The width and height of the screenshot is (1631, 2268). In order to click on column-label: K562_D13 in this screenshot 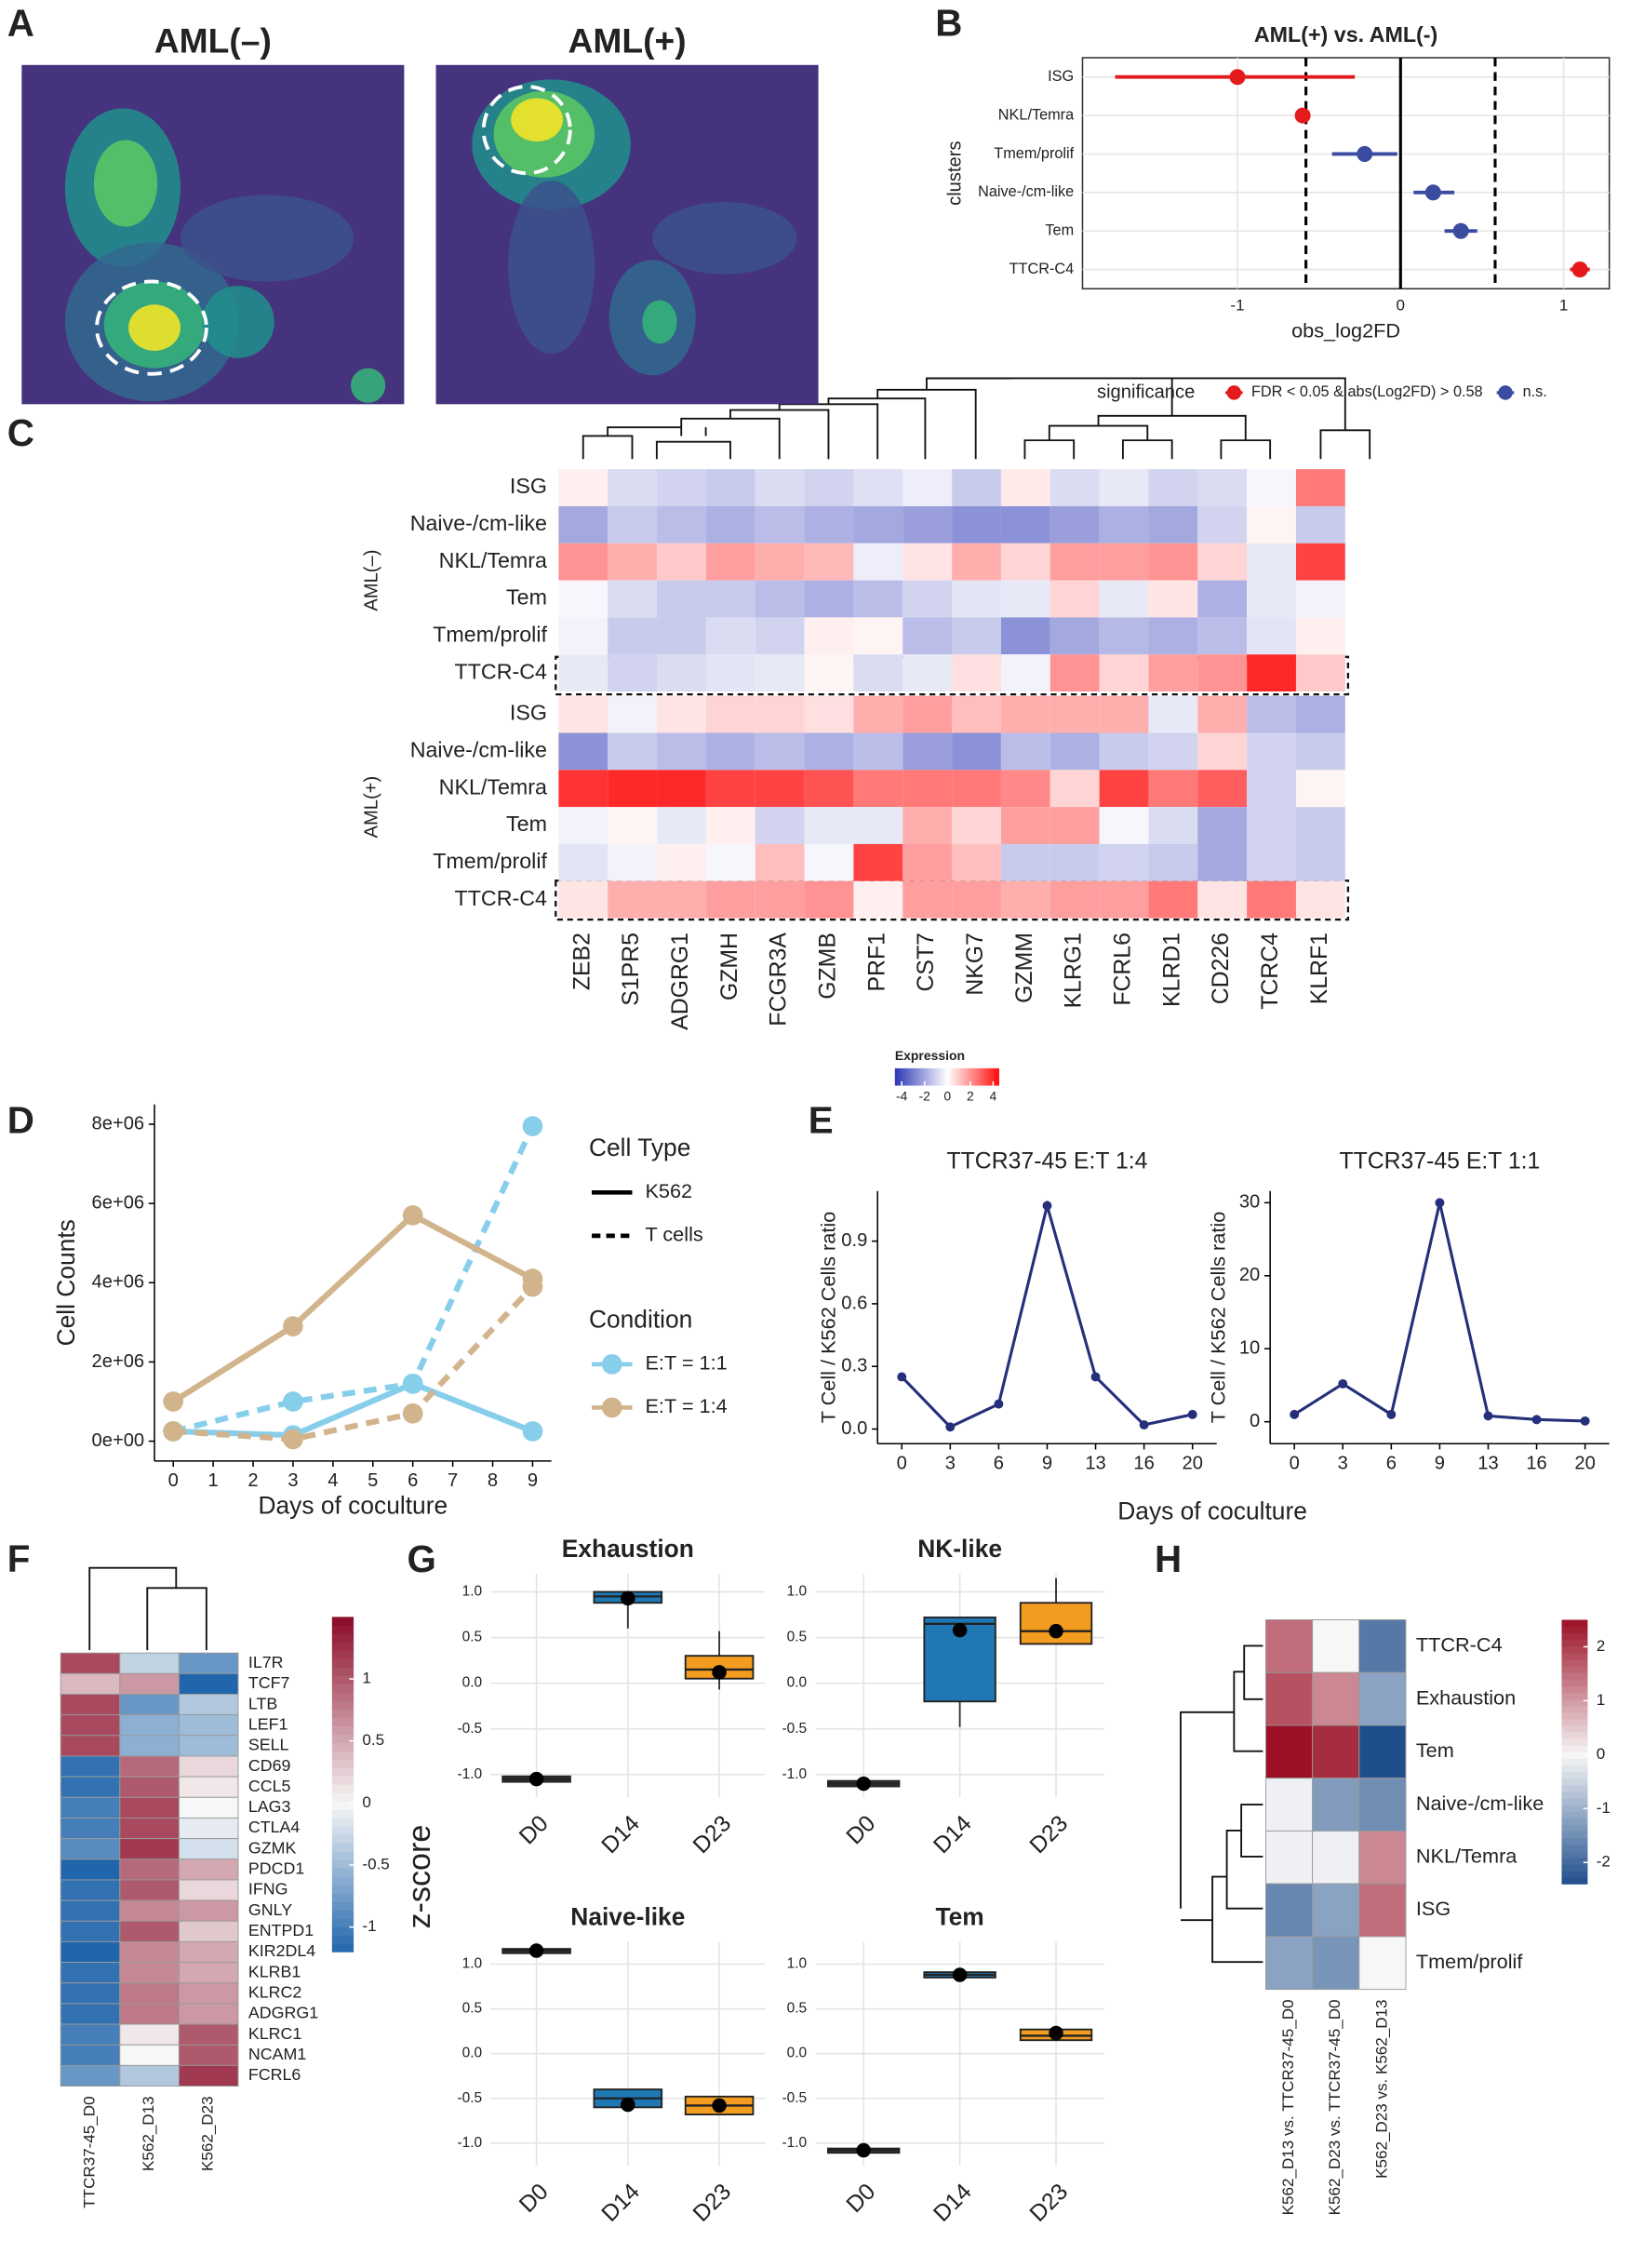, I will do `click(149, 2133)`.